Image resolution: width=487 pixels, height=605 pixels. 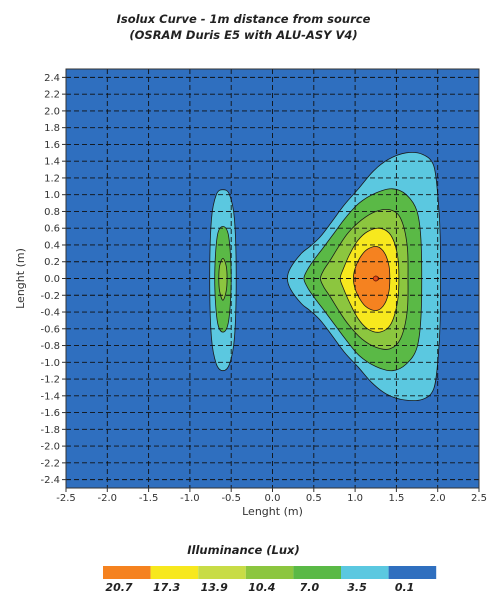 I want to click on x-tick-label: 0.5, so click(x=314, y=498).